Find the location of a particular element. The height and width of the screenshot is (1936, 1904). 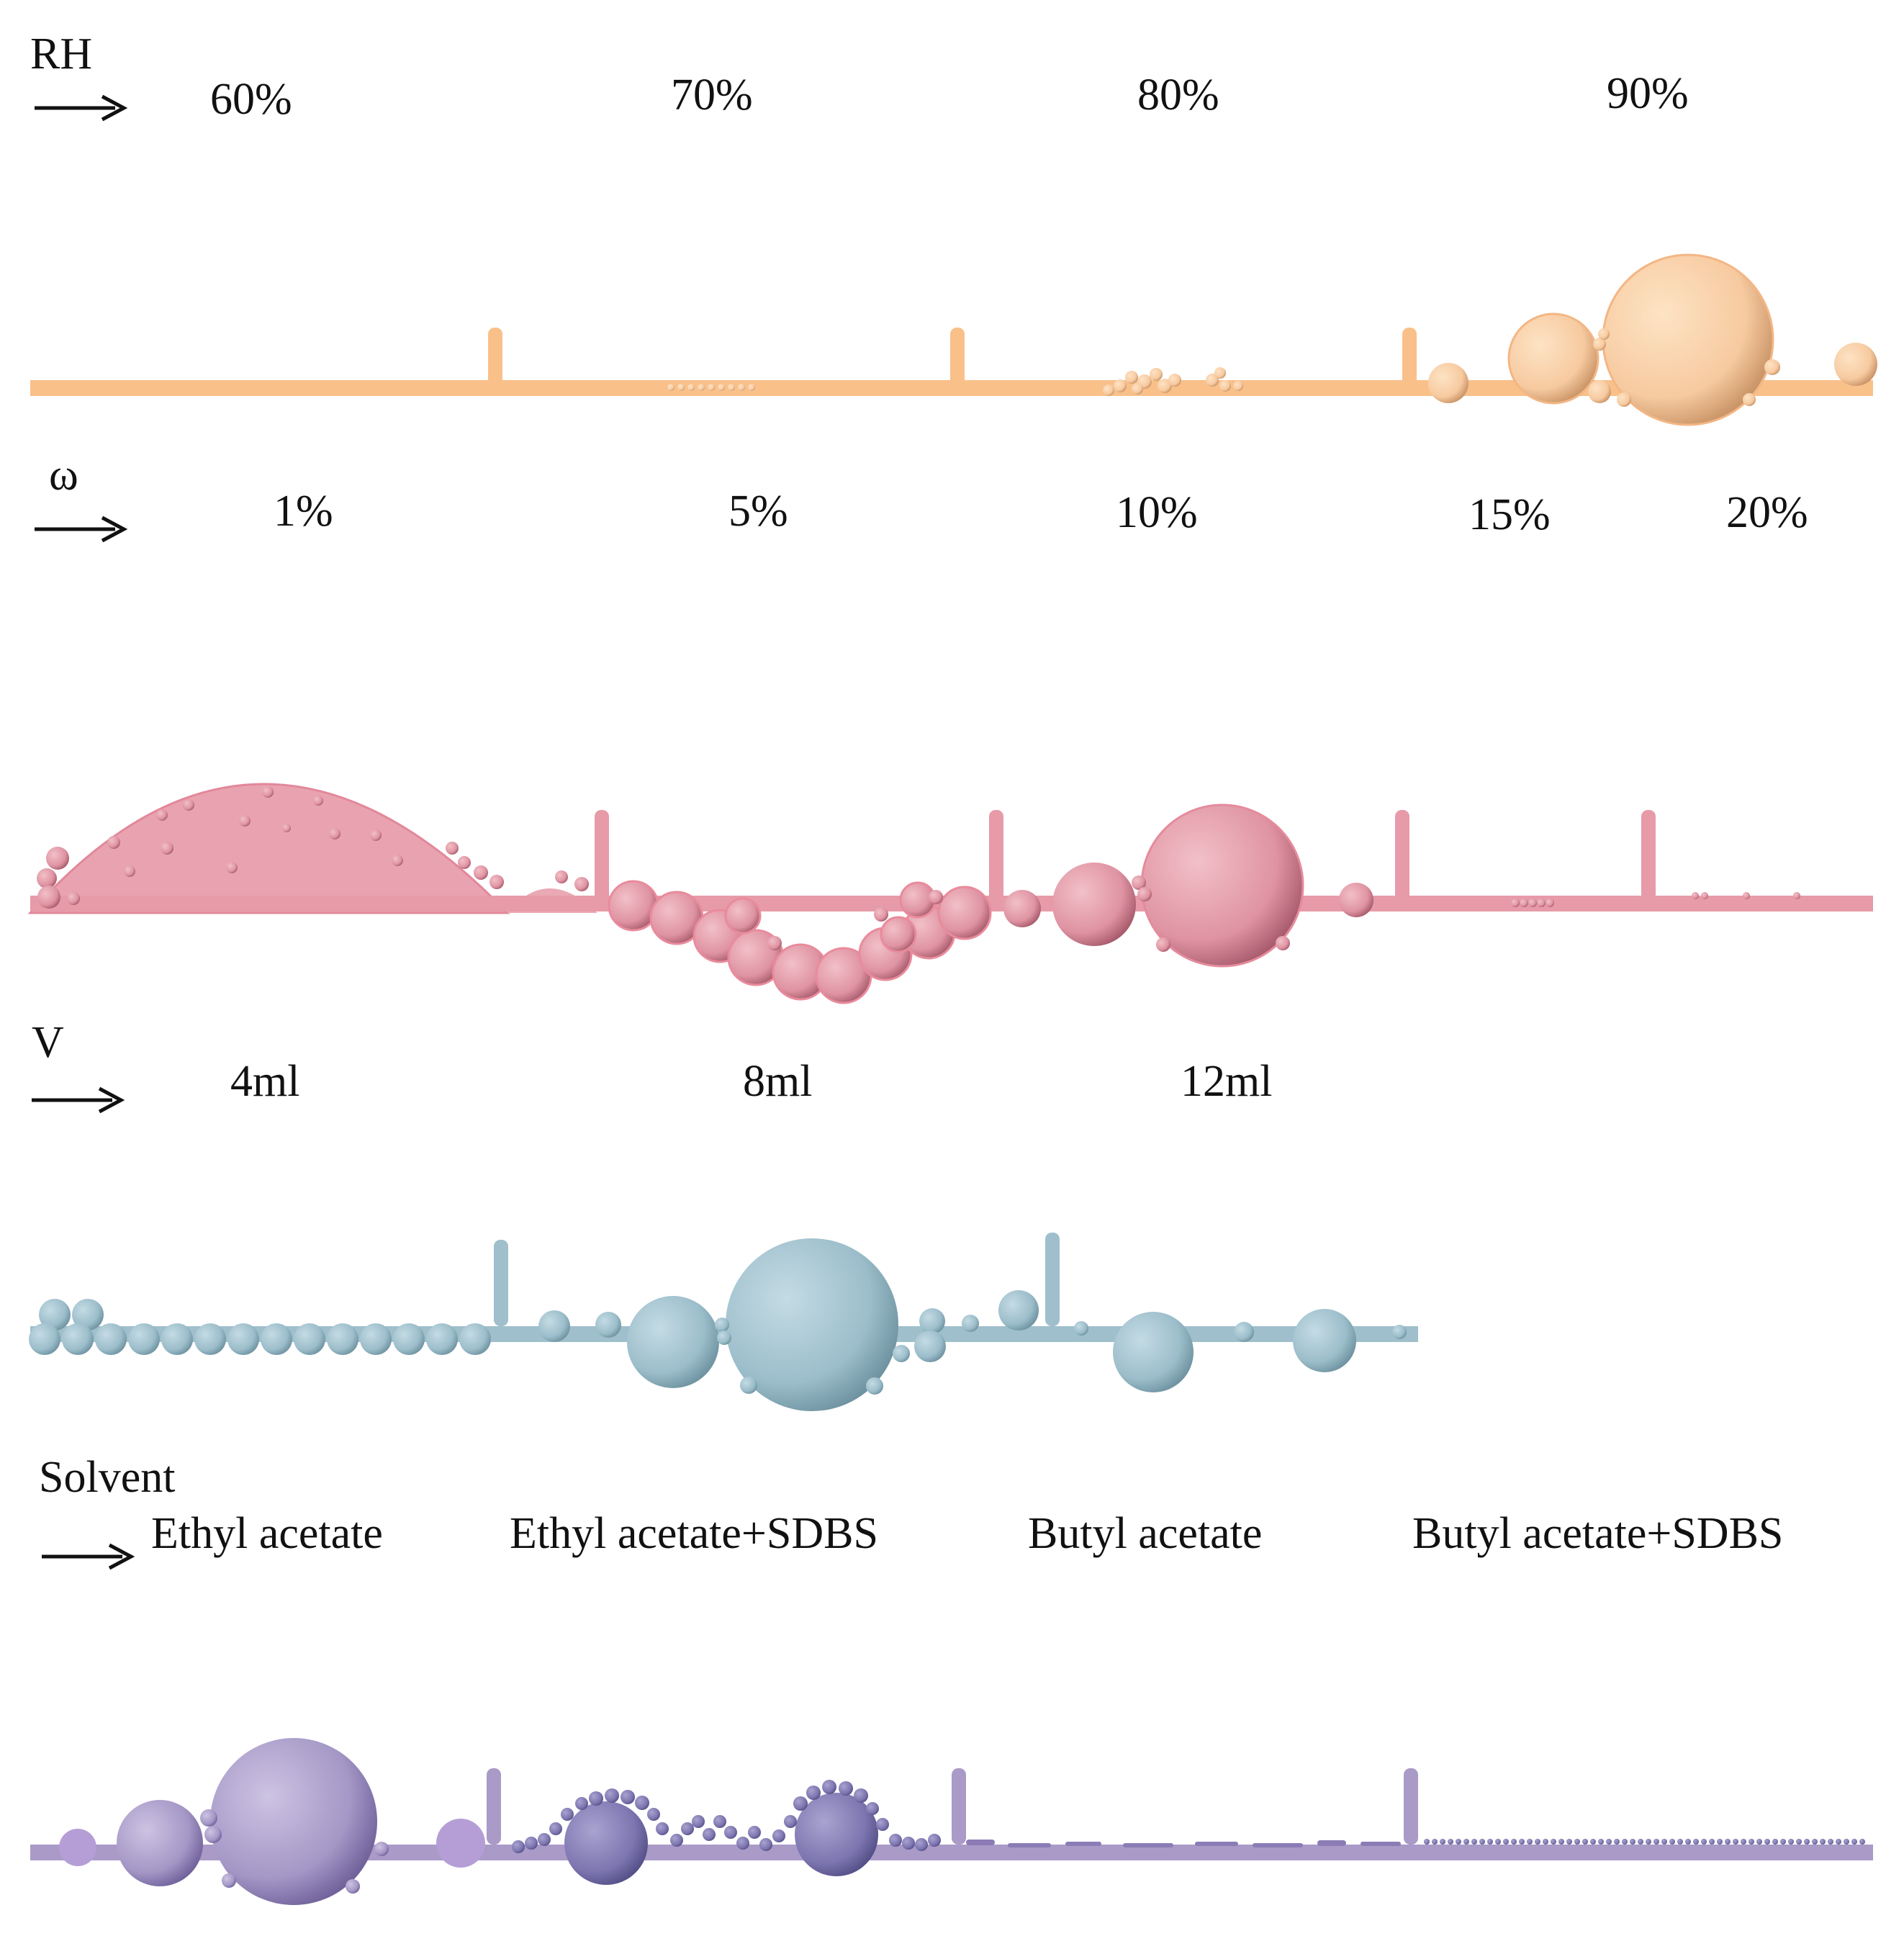

solvent-condition-label: Butyl acetate+SDBS is located at coordinates (1598, 1533).